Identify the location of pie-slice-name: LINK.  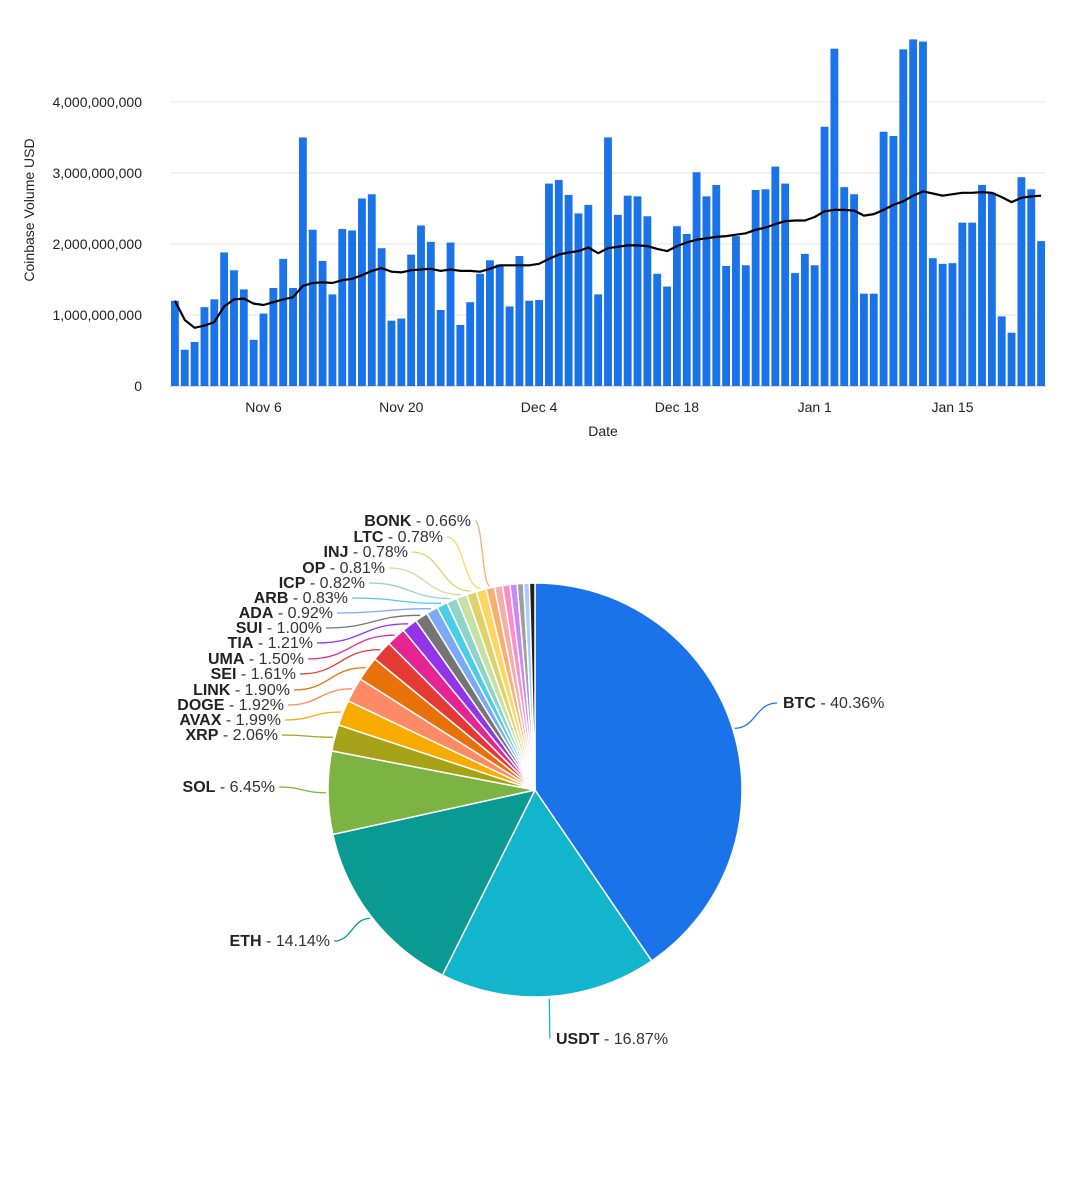
(212, 690).